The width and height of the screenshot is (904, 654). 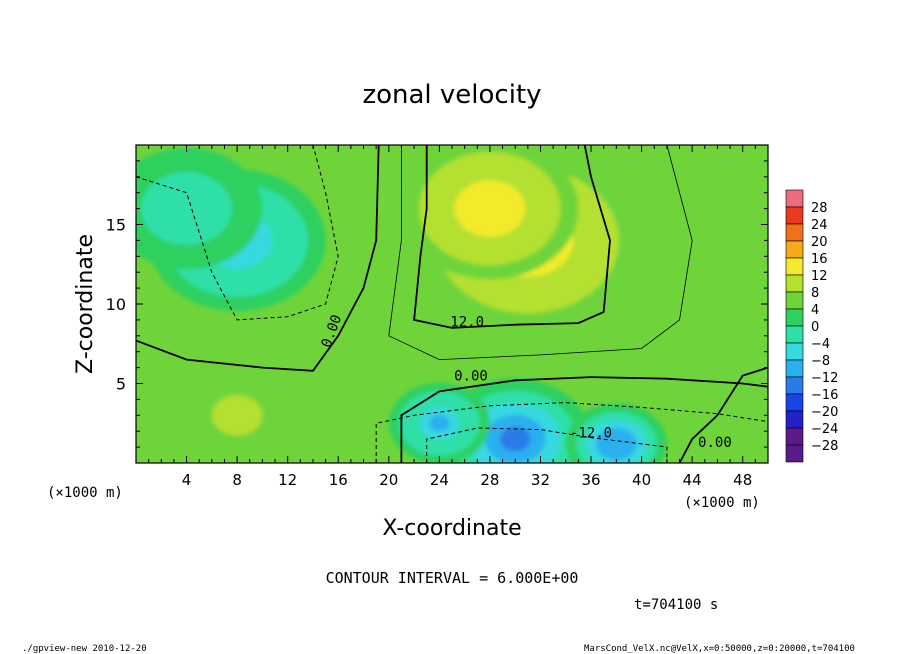 What do you see at coordinates (451, 95) in the screenshot?
I see `chart-title: zonal velocity` at bounding box center [451, 95].